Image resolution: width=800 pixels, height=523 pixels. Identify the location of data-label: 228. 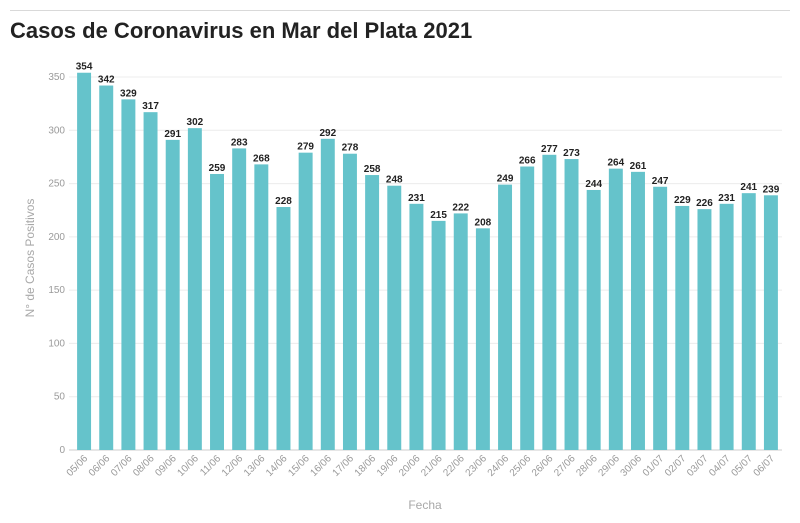
(283, 201).